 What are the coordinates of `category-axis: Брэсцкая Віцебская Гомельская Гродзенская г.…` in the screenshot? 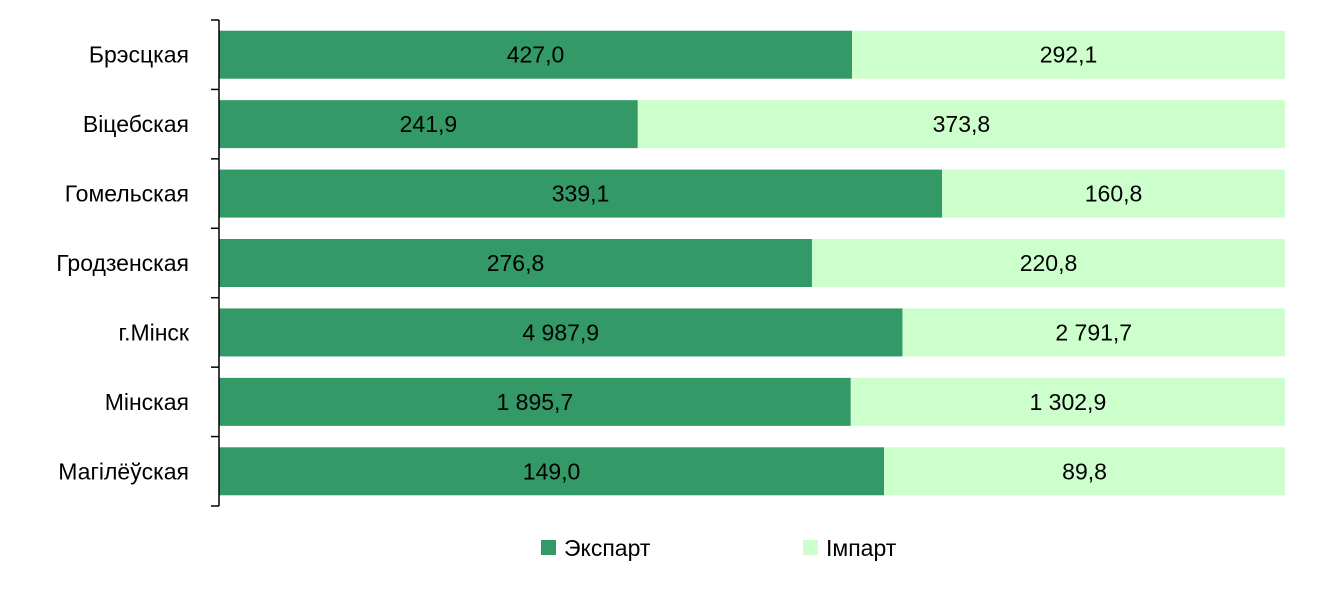 It's located at (138, 263).